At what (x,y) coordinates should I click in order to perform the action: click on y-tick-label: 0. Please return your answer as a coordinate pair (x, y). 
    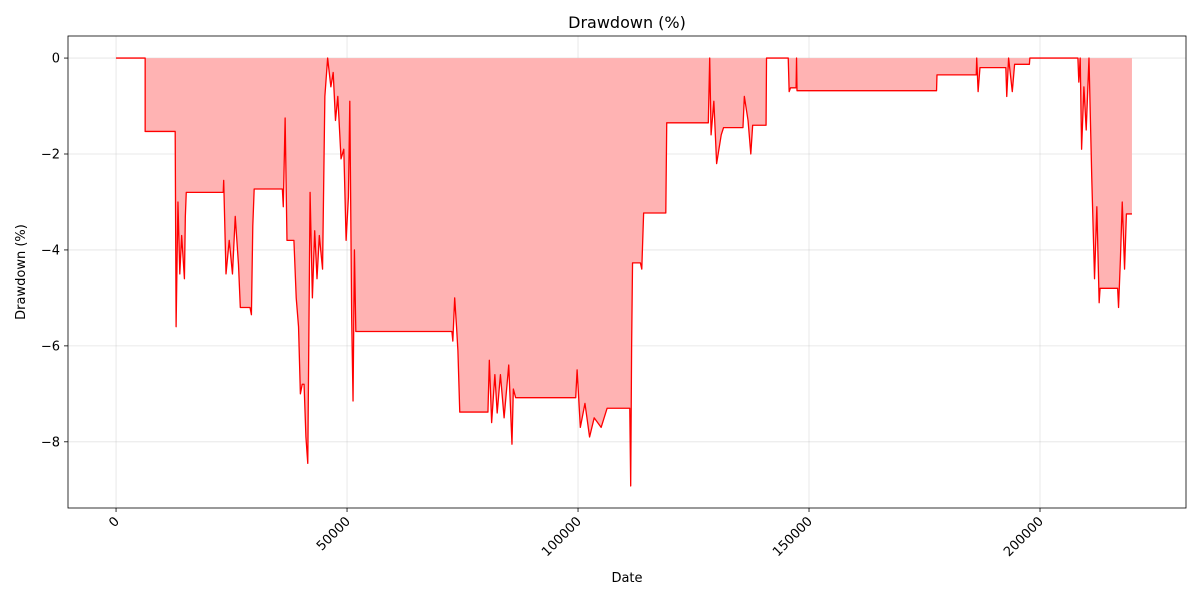
    Looking at the image, I should click on (56, 59).